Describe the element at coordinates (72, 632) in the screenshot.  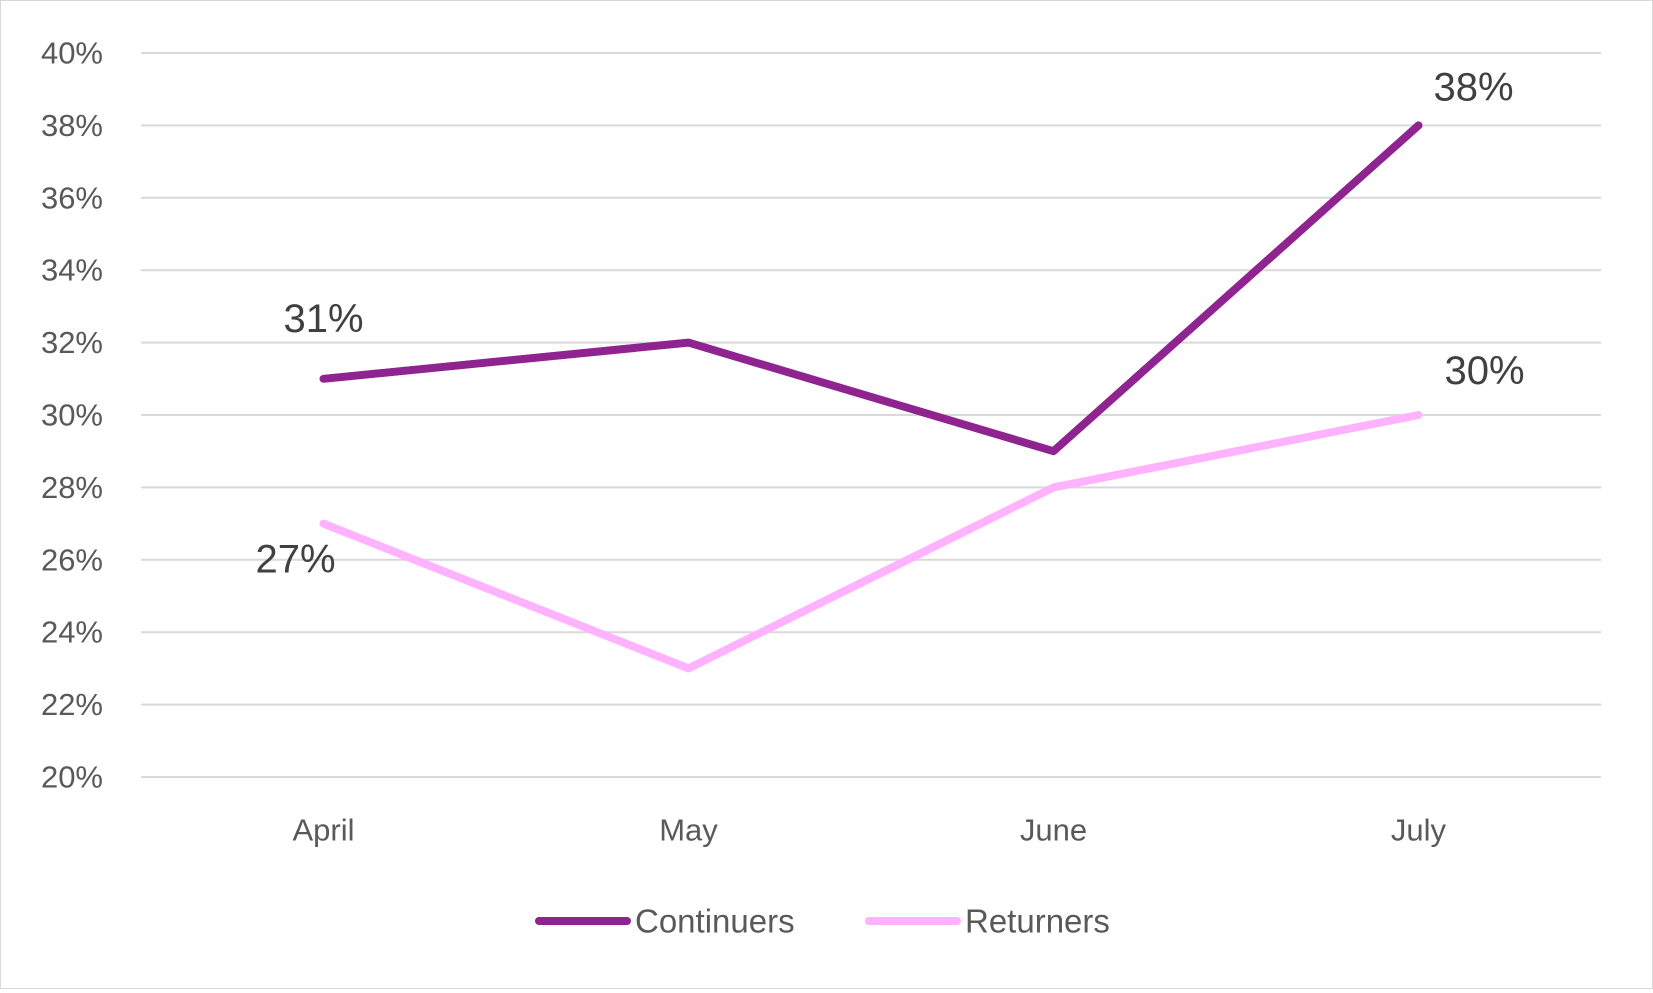
I see `y-tick-label: 24%` at that location.